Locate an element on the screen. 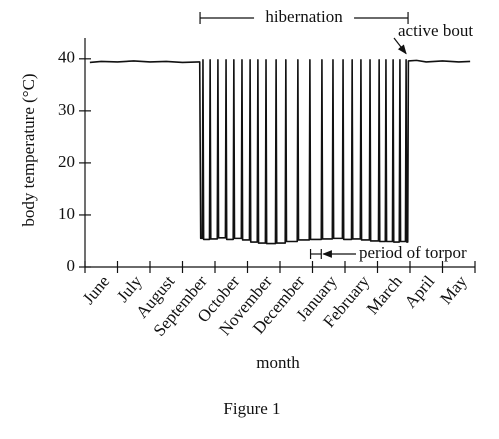 The image size is (499, 439). x-tick-label: April is located at coordinates (420, 292).